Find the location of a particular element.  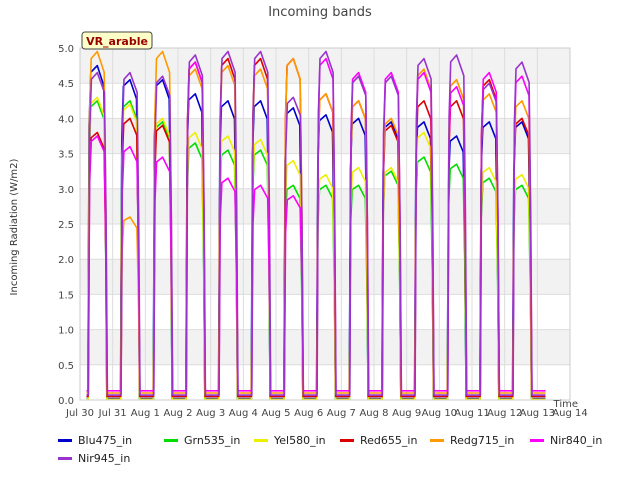

x-tick-label: Aug 6 is located at coordinates (308, 413).